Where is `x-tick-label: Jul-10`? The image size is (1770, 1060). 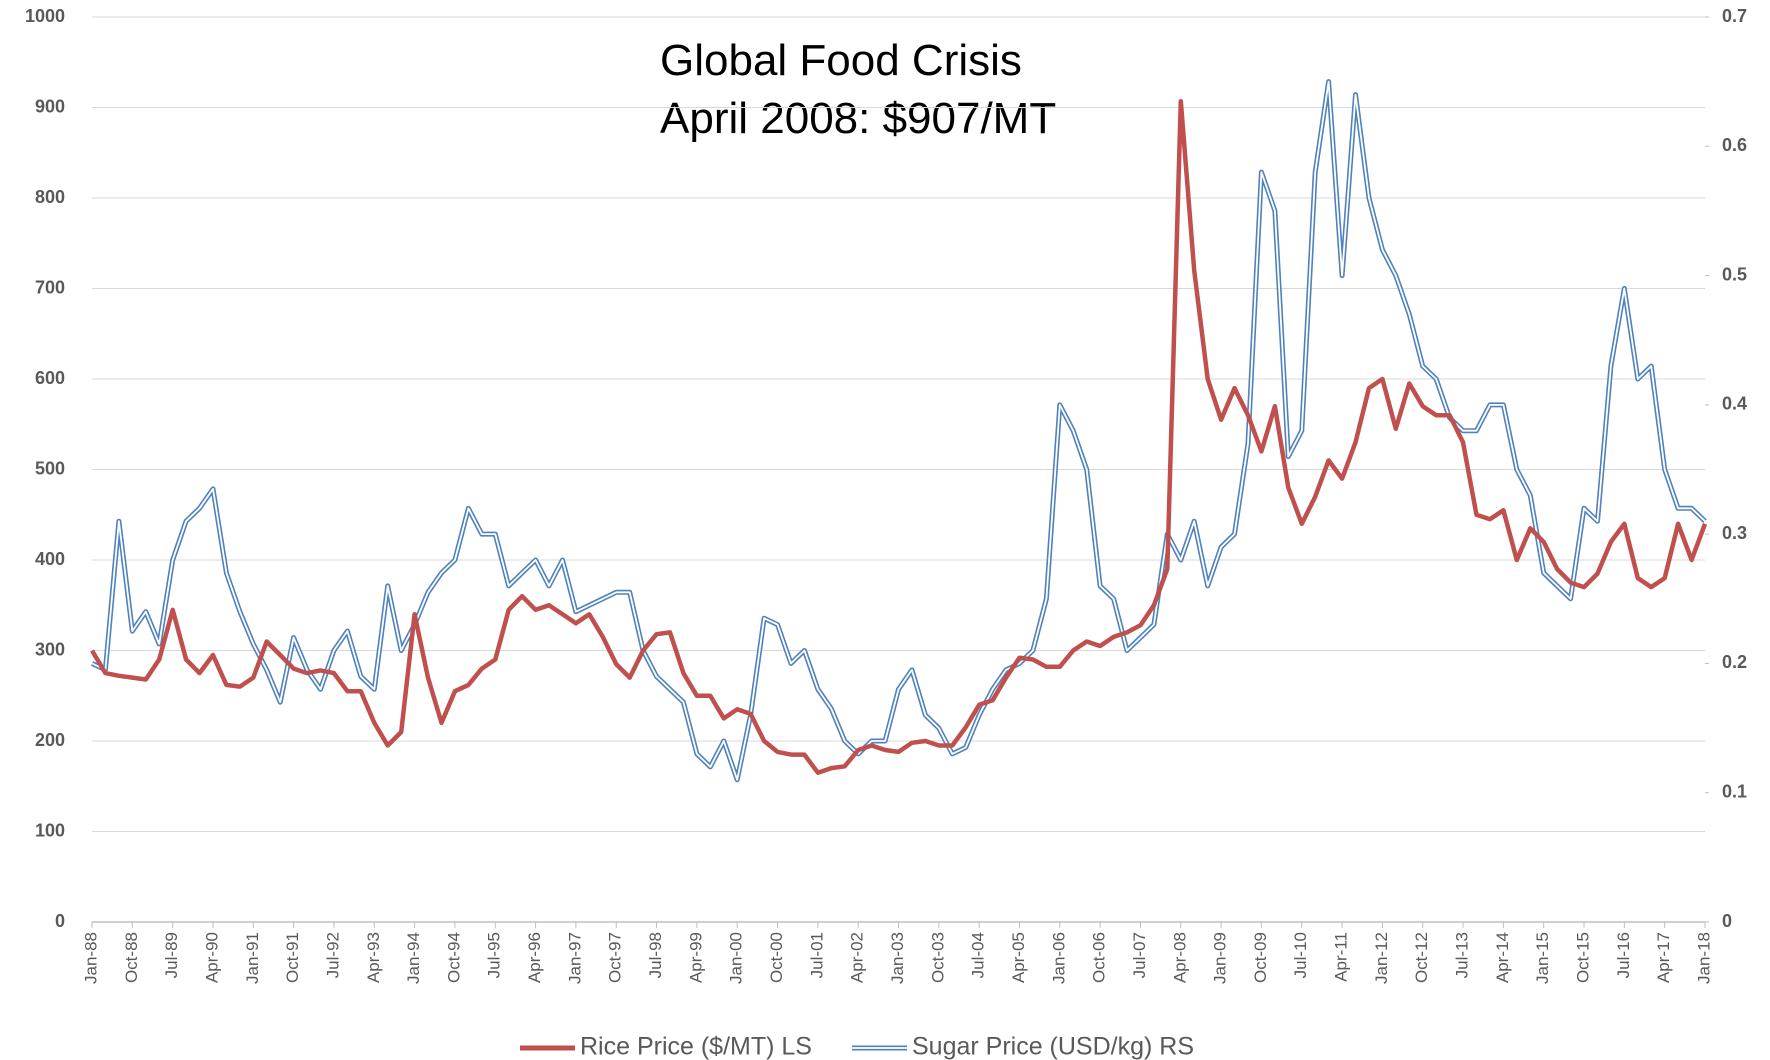 x-tick-label: Jul-10 is located at coordinates (1300, 955).